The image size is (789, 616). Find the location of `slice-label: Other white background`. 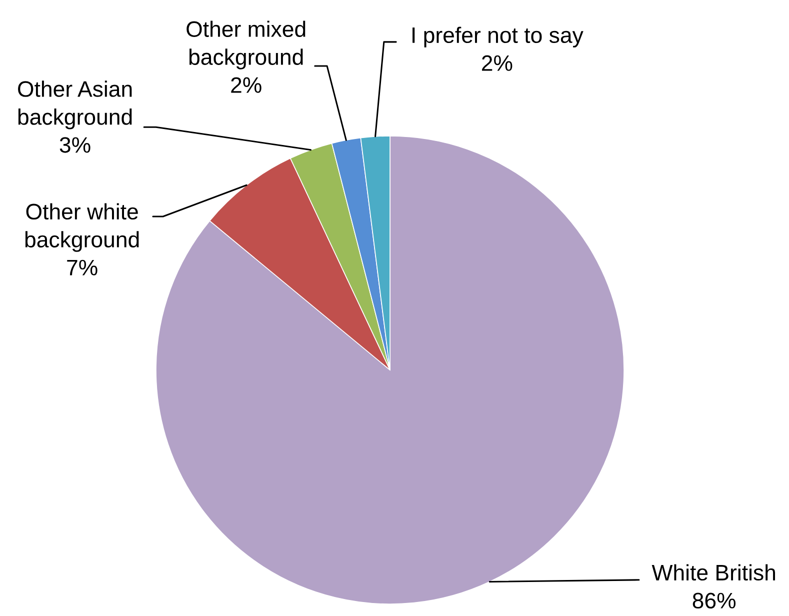

slice-label: Other white background is located at coordinates (82, 227).